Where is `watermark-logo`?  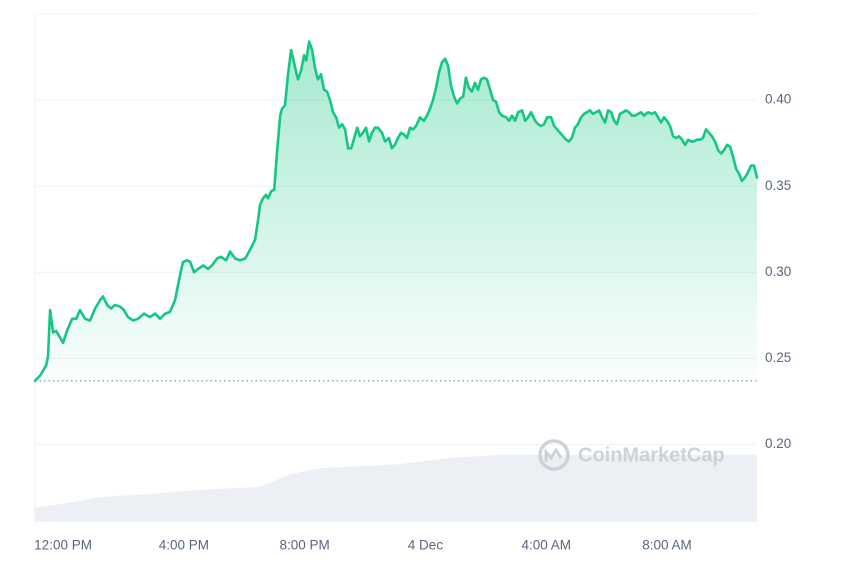 watermark-logo is located at coordinates (554, 455).